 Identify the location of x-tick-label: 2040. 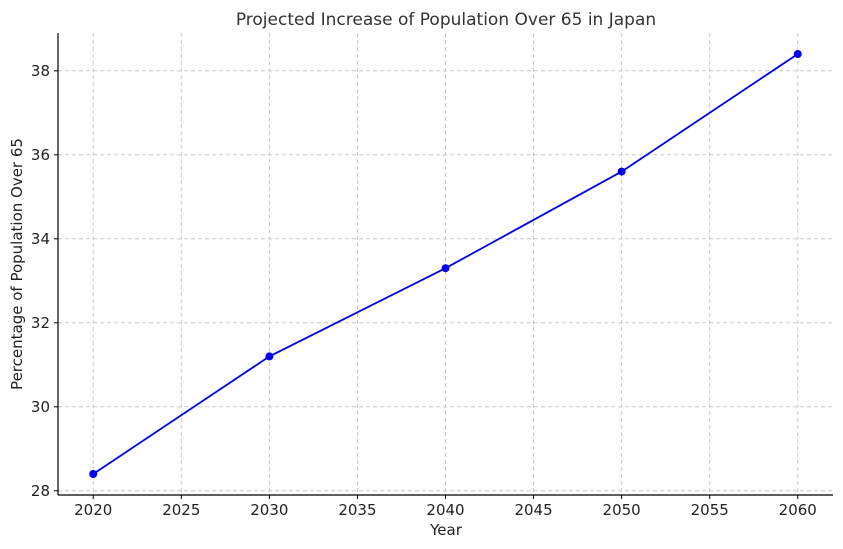
(445, 510).